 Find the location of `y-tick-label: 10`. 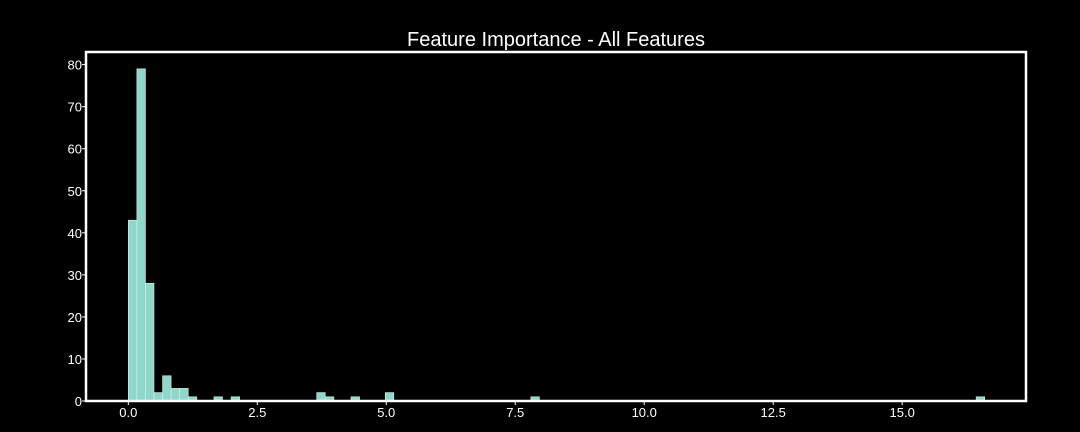

y-tick-label: 10 is located at coordinates (75, 359).